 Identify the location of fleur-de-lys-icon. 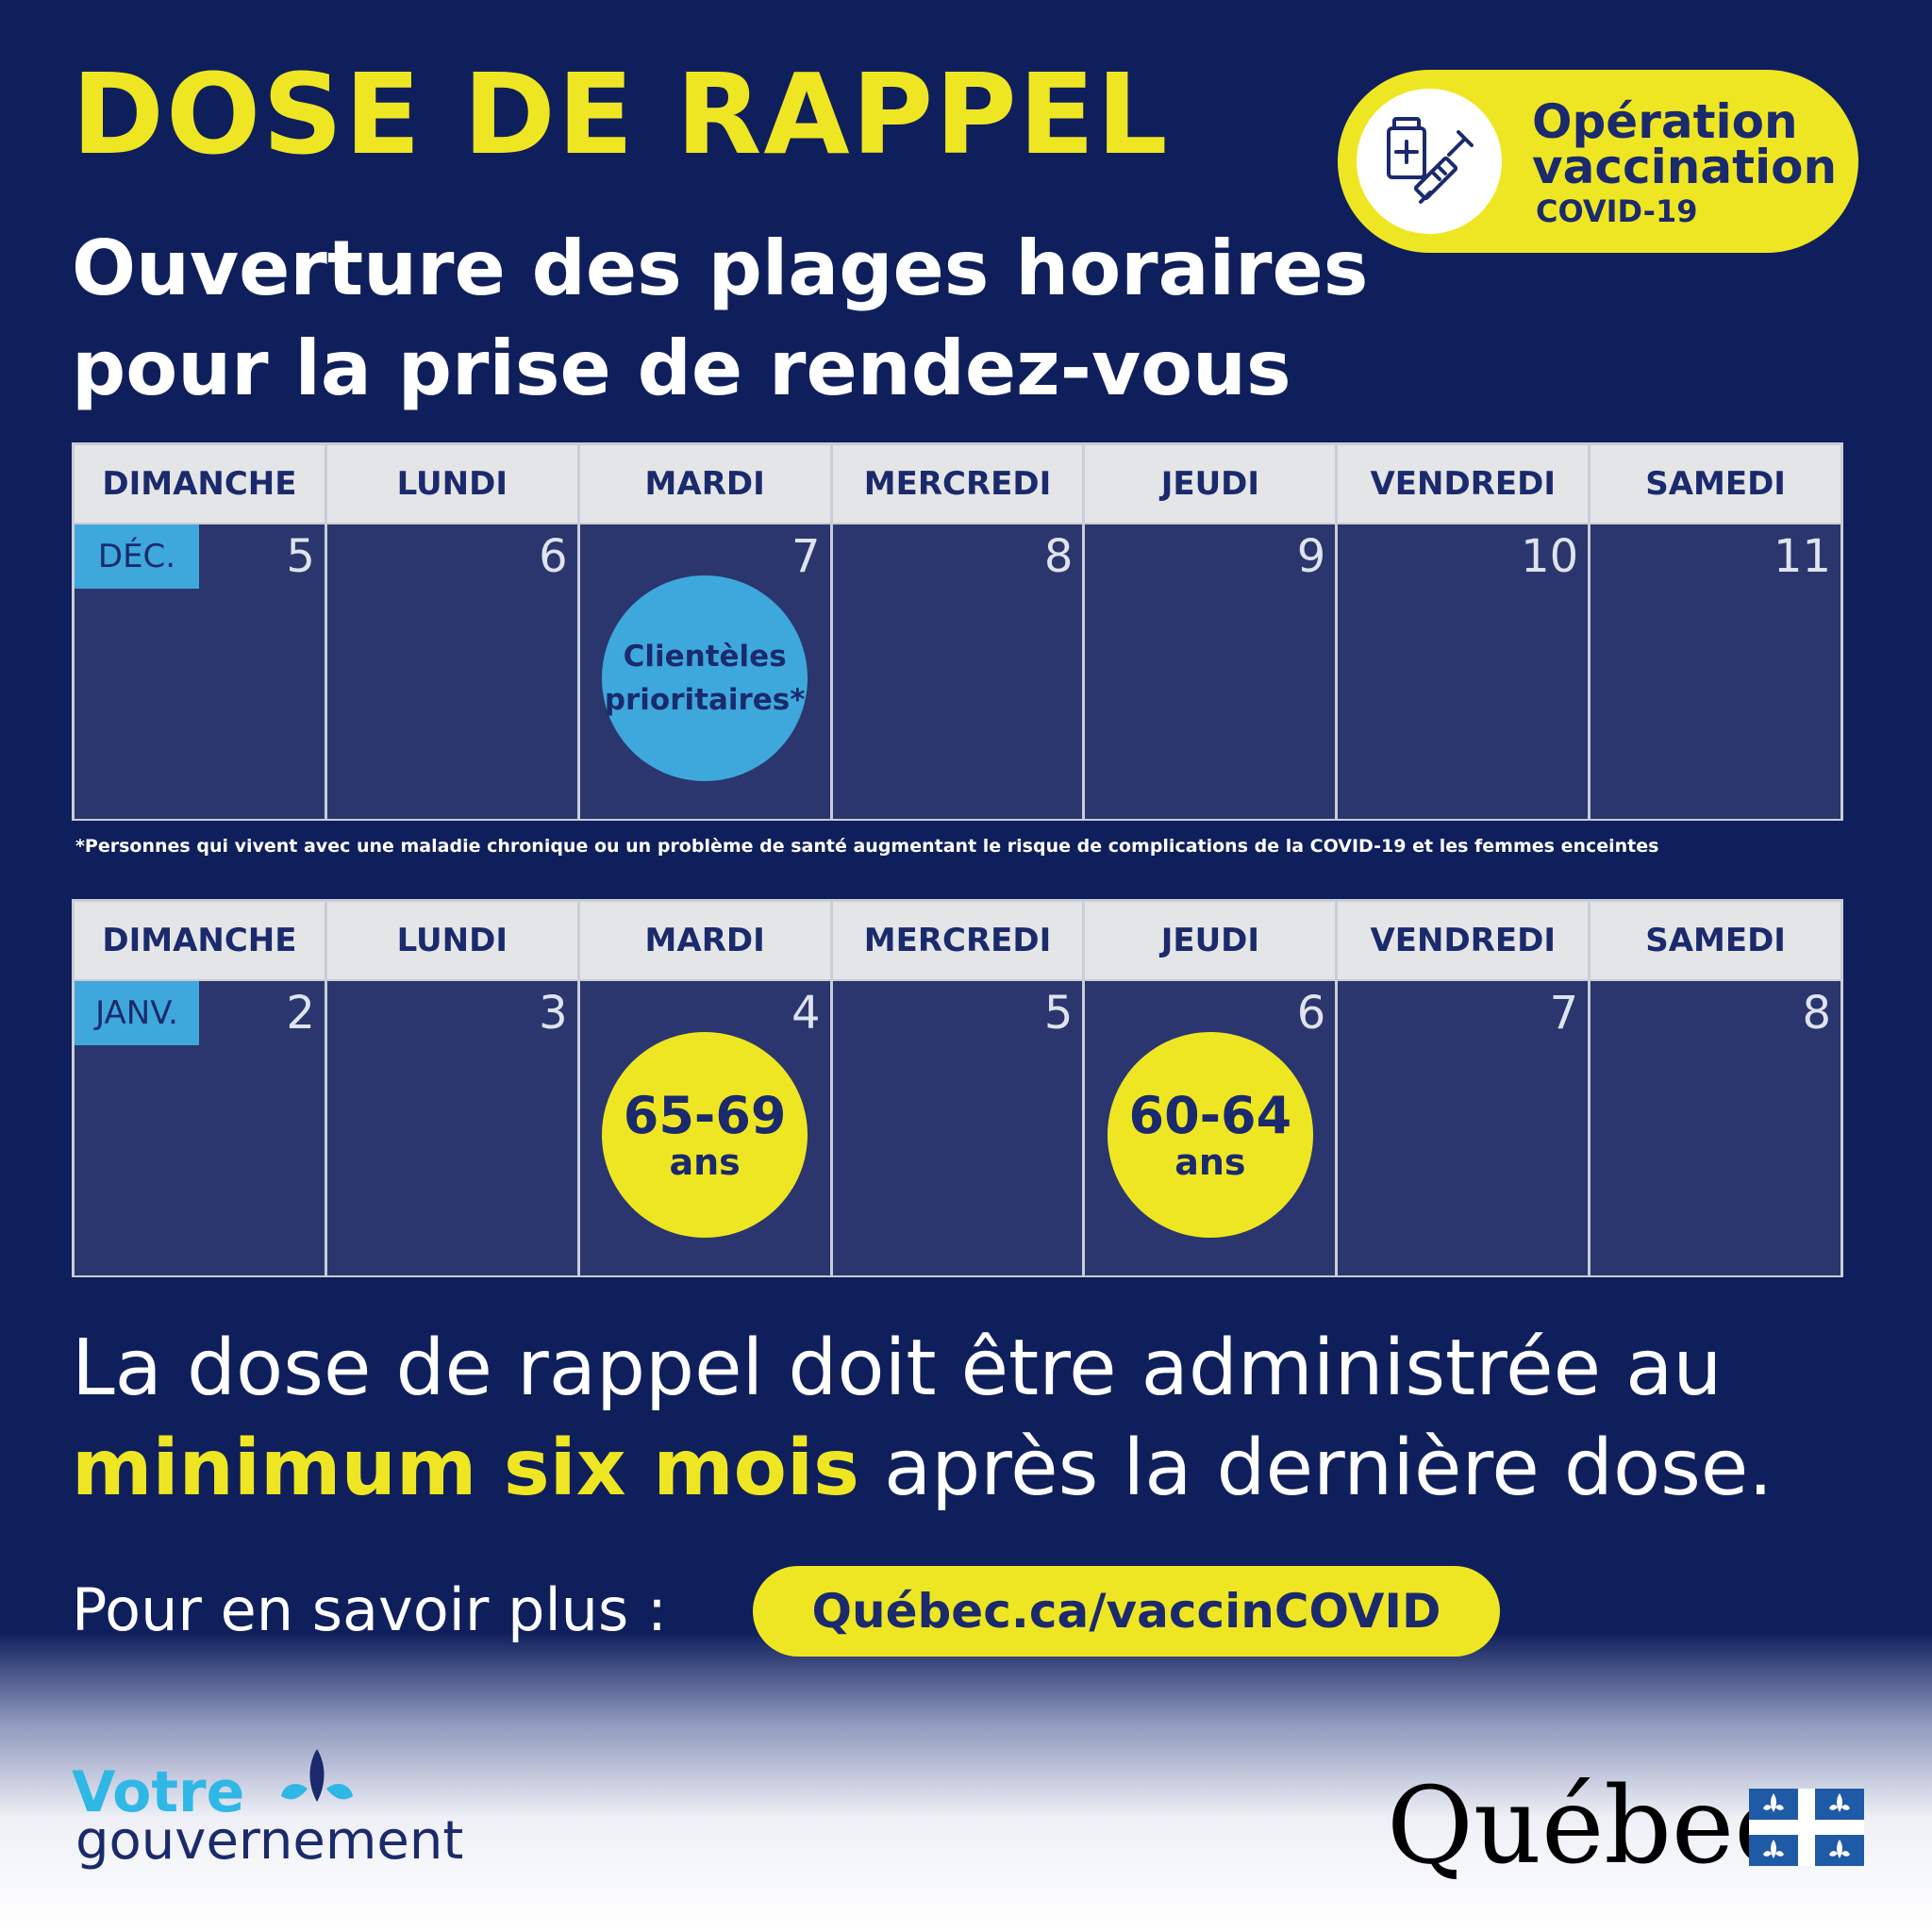
(317, 1775).